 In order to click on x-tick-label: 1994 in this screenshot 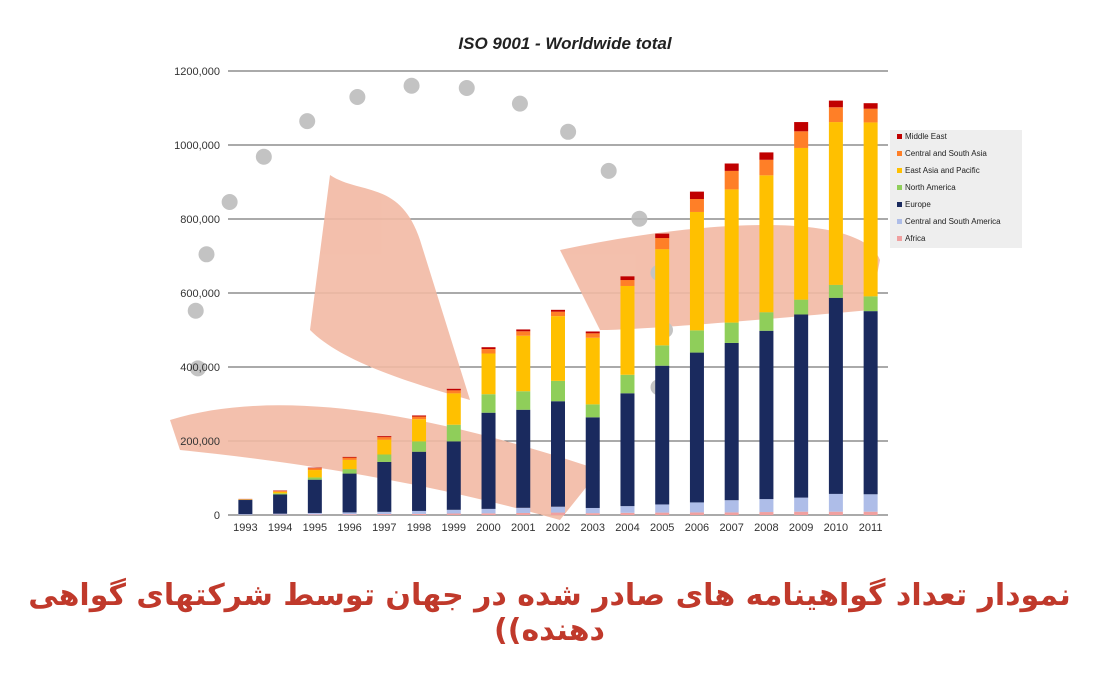, I will do `click(280, 528)`.